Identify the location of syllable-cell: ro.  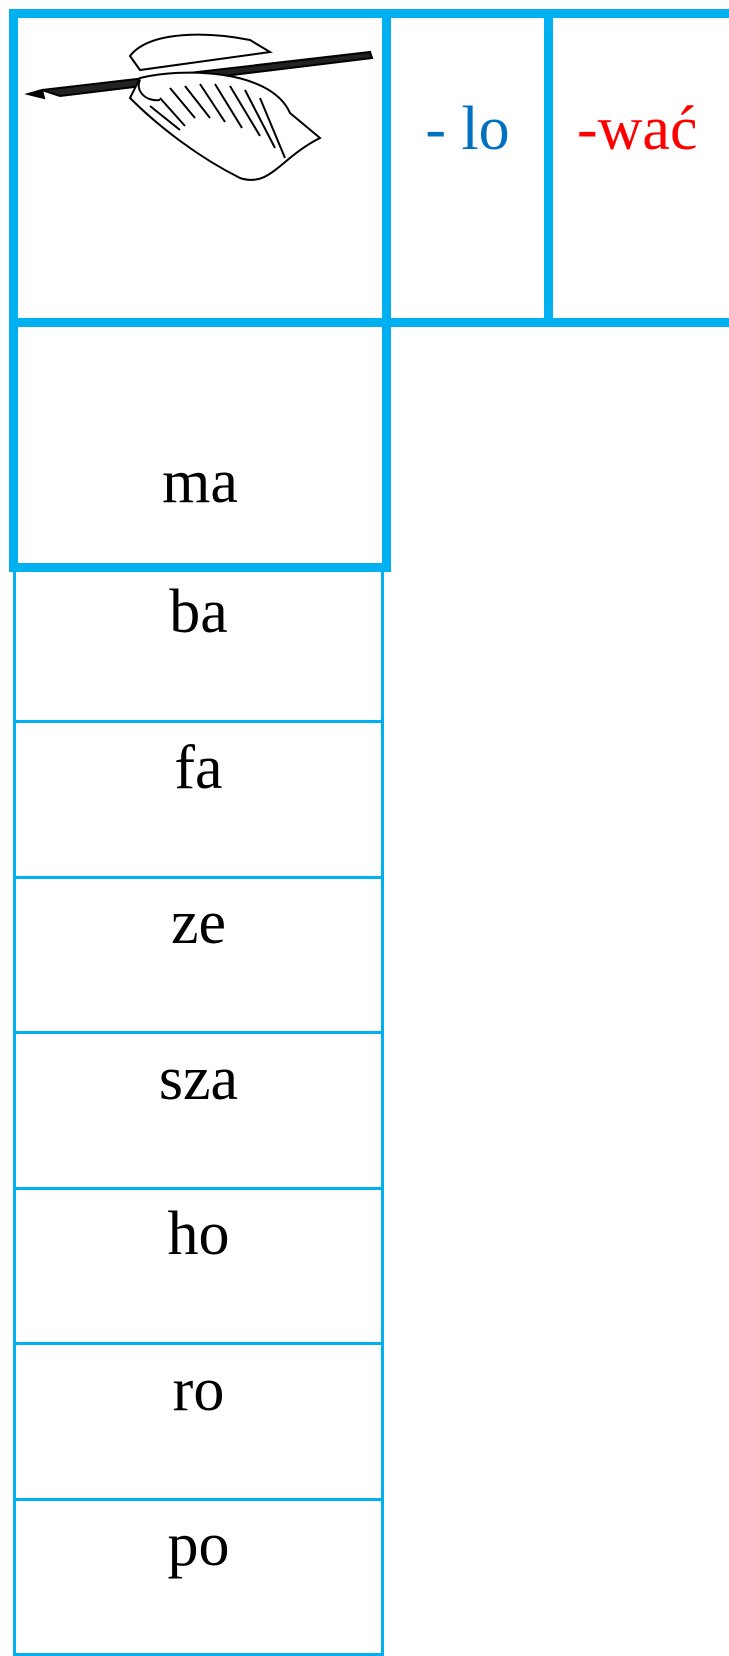
(198, 1422).